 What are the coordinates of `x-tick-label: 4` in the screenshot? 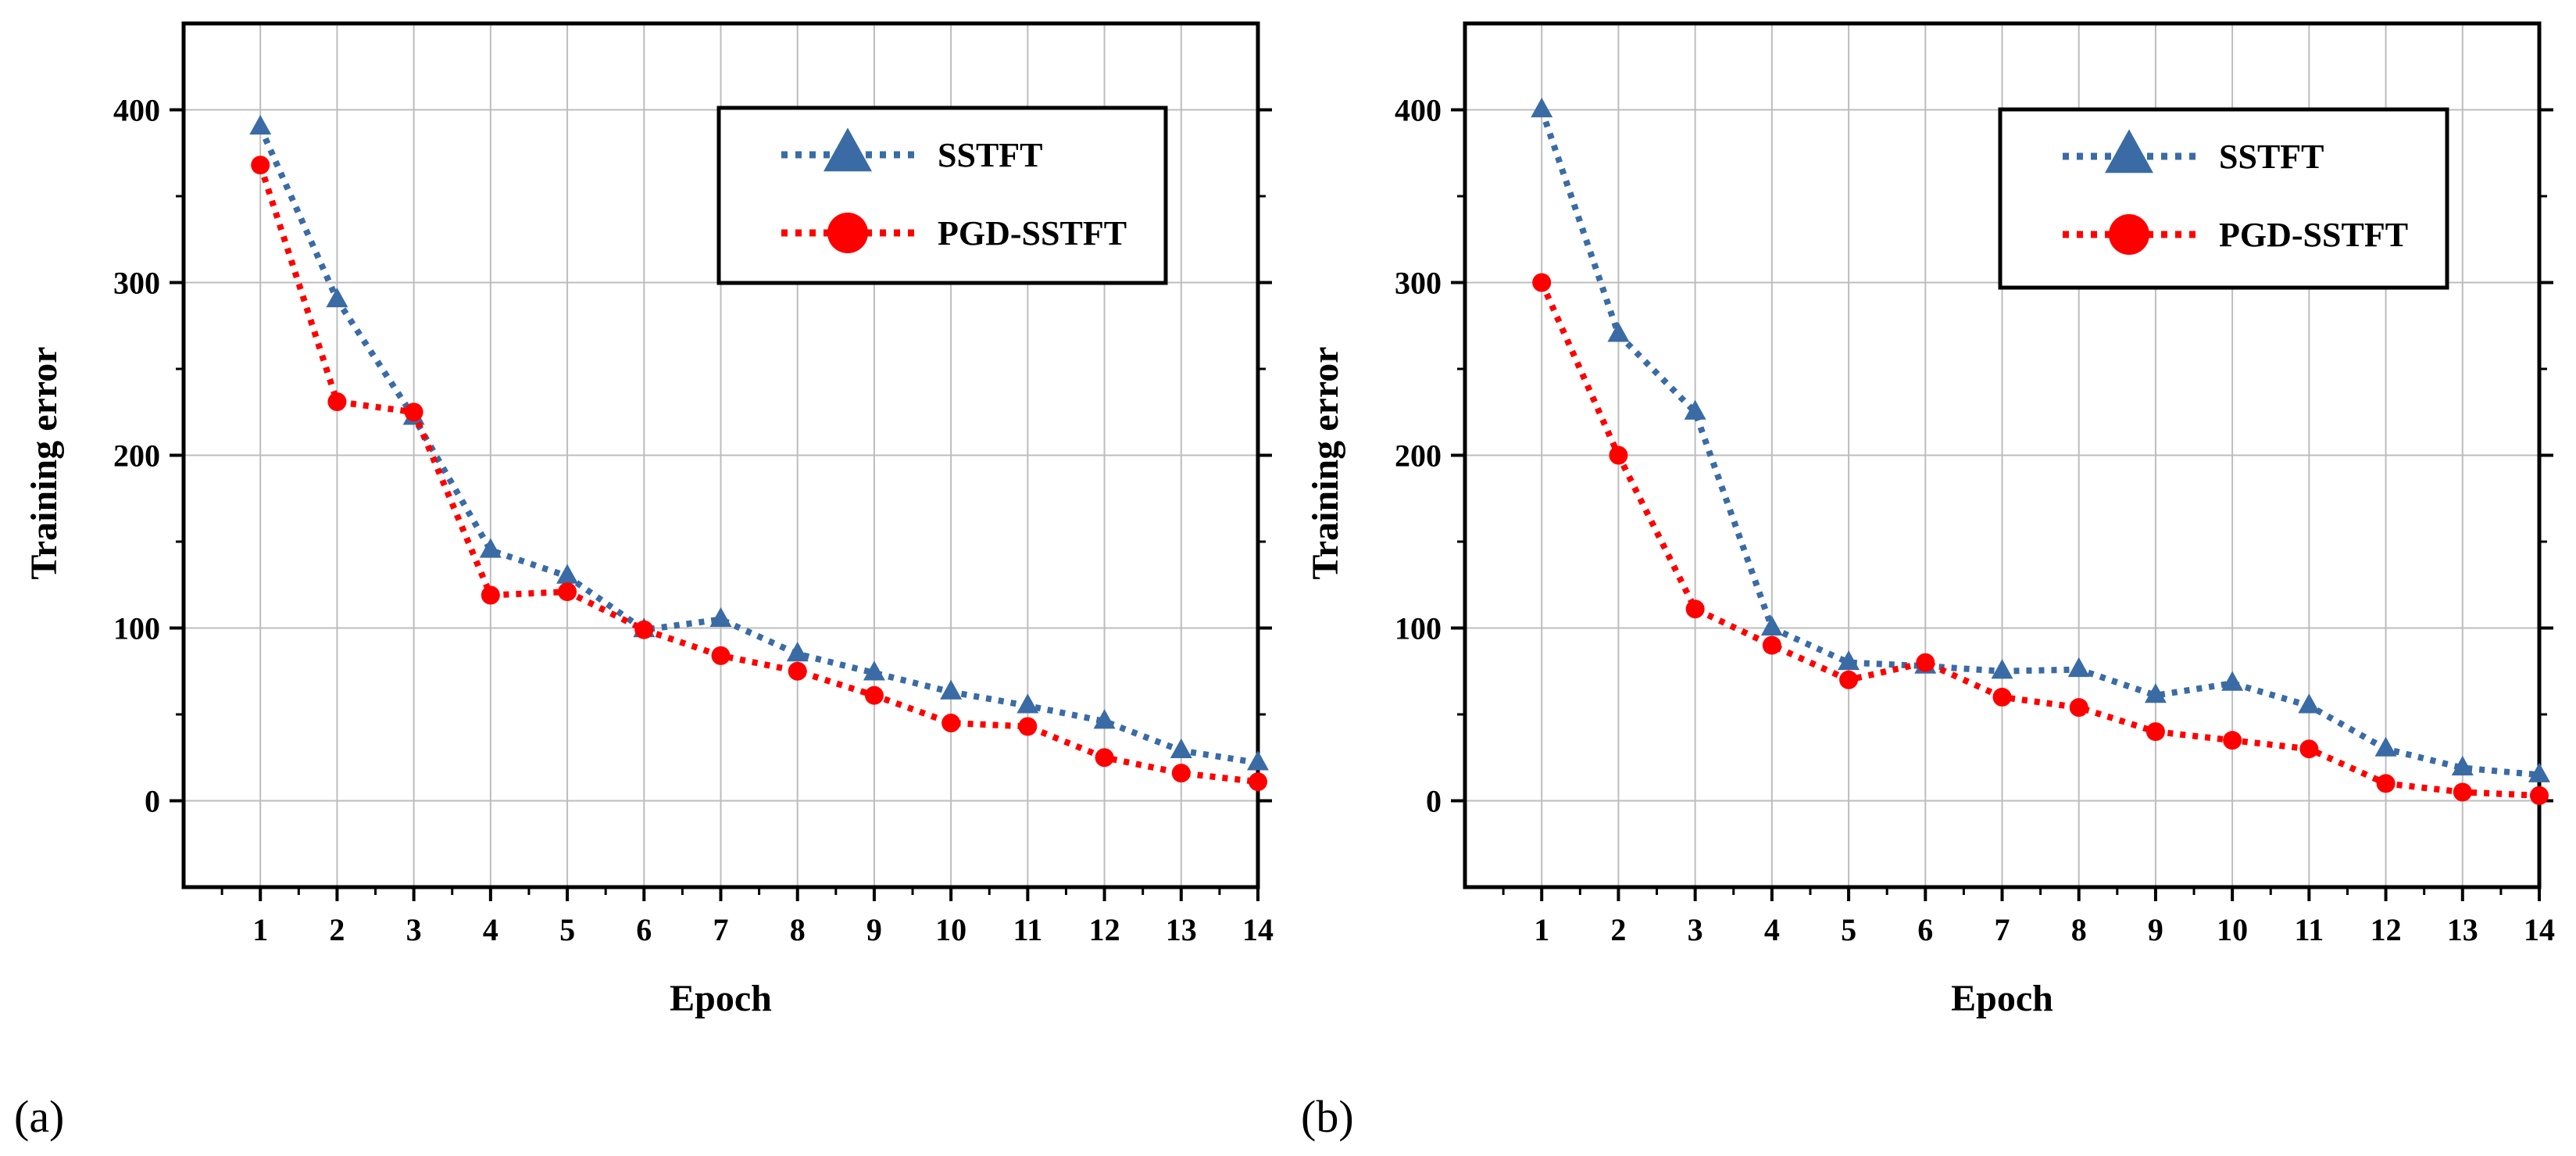 It's located at (1772, 929).